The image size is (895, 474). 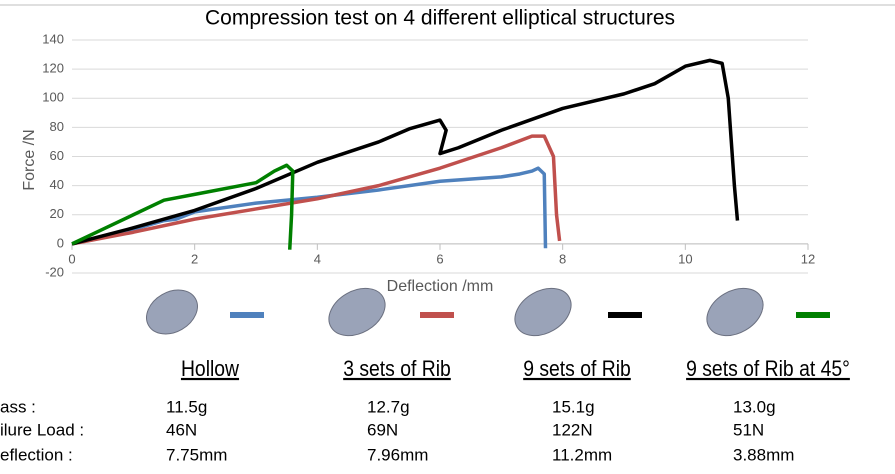 I want to click on y-tick-label: 60, so click(x=57, y=155).